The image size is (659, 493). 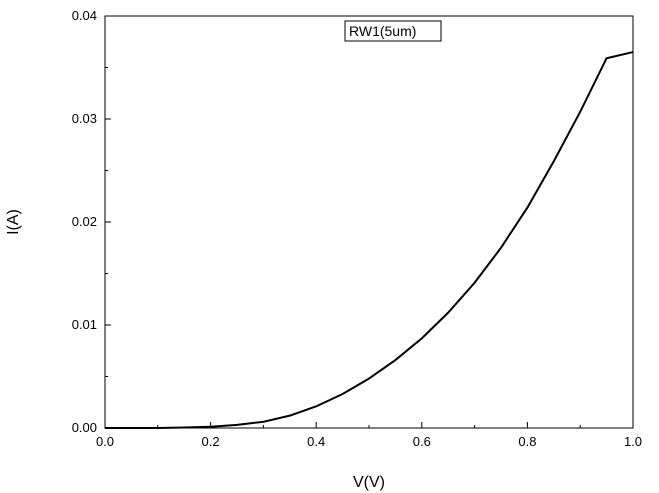 What do you see at coordinates (382, 31) in the screenshot?
I see `legend-label: RW1(5um)` at bounding box center [382, 31].